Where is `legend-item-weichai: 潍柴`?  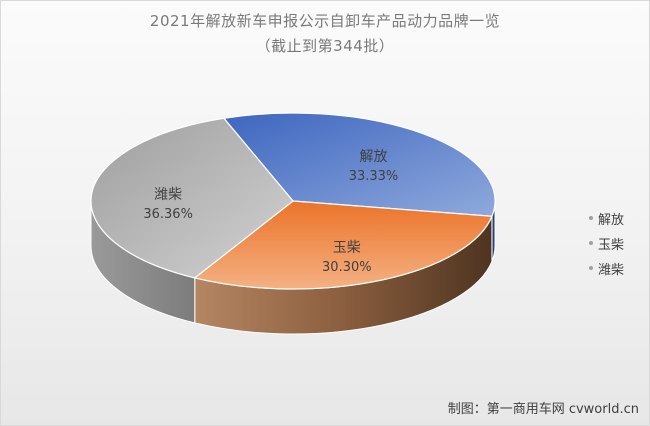
legend-item-weichai: 潍柴 is located at coordinates (606, 268).